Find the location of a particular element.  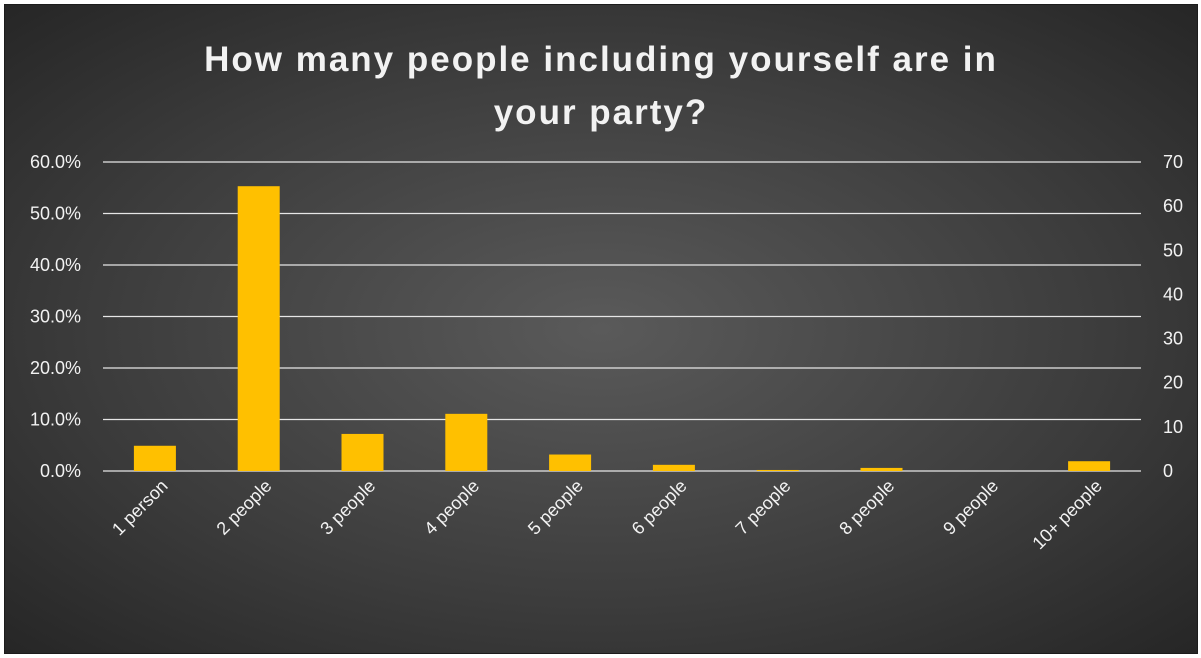

y-tick-label: 0.0% is located at coordinates (60, 471).